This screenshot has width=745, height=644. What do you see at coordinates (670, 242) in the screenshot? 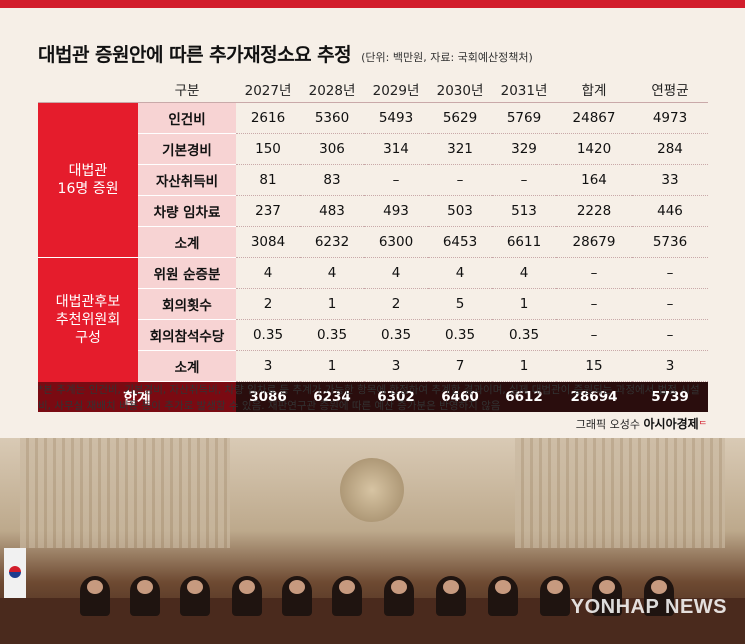
I see `value-cell: 5736` at bounding box center [670, 242].